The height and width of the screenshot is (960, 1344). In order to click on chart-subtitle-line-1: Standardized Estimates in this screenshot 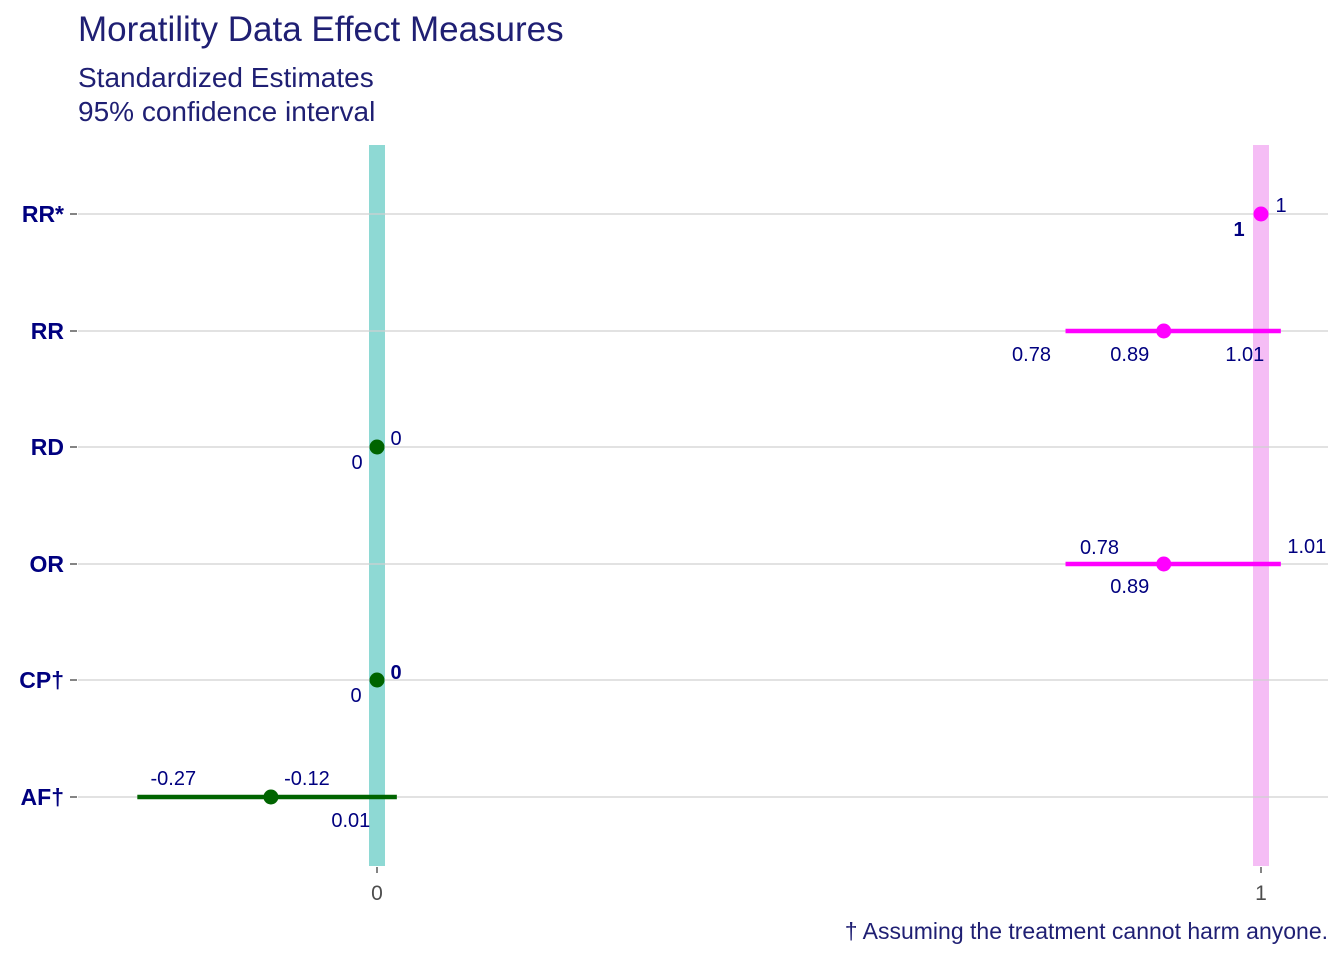, I will do `click(226, 77)`.